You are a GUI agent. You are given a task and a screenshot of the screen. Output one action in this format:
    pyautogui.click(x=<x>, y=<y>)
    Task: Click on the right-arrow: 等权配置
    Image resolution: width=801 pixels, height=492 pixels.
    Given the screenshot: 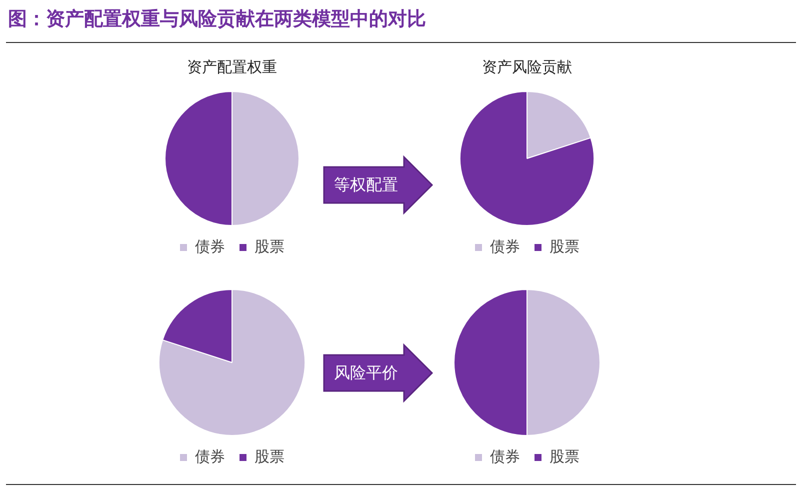 What is the action you would take?
    pyautogui.click(x=378, y=185)
    